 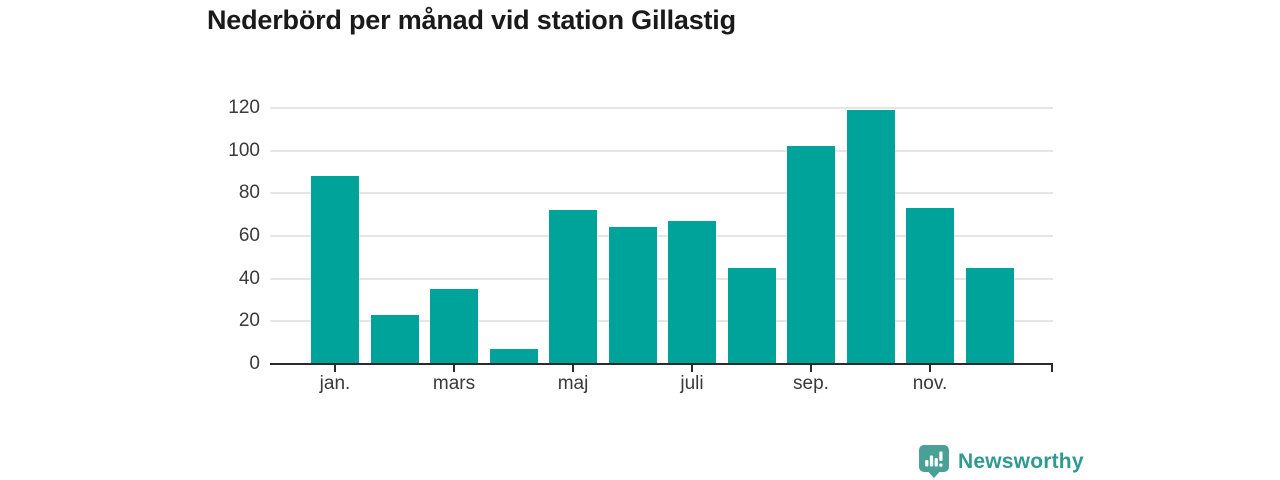 What do you see at coordinates (249, 321) in the screenshot?
I see `y-axis-tick-label: 20` at bounding box center [249, 321].